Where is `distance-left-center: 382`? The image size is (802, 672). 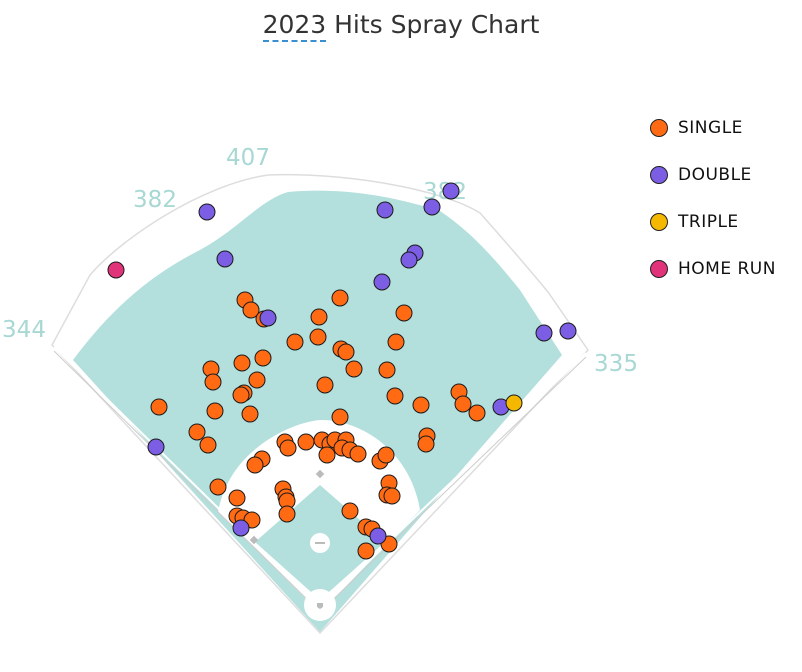 distance-left-center: 382 is located at coordinates (155, 200).